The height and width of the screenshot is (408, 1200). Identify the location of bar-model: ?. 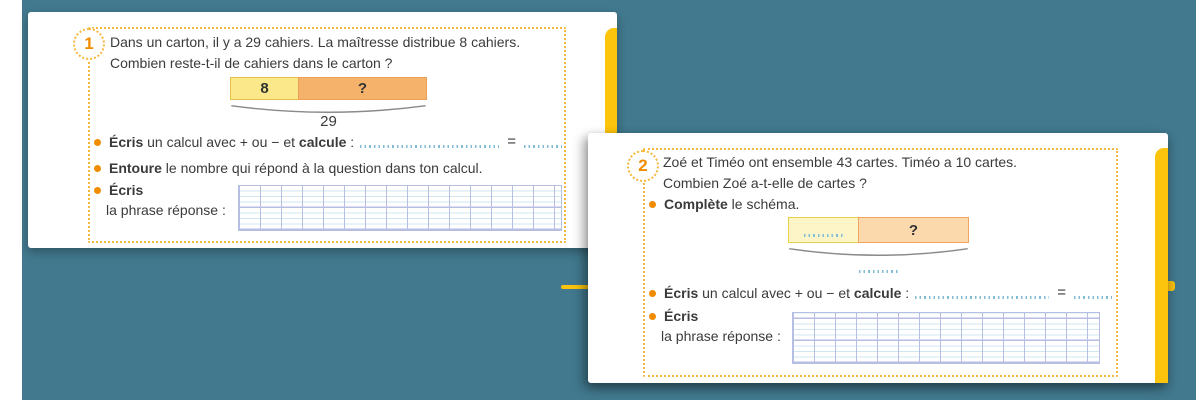
(878, 230).